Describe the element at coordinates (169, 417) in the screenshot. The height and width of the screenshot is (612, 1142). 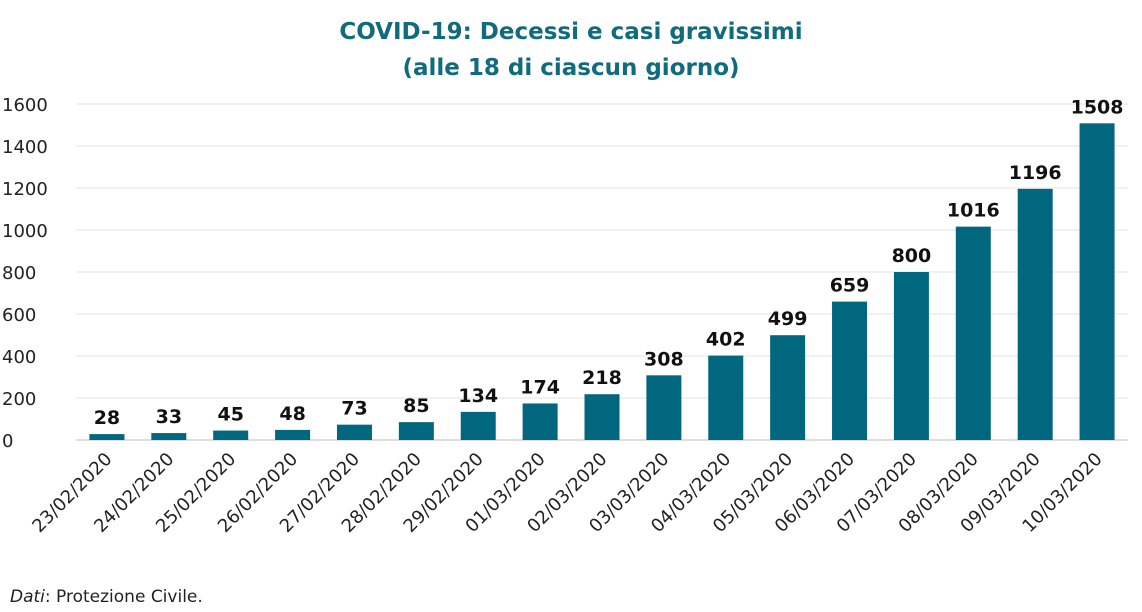
I see `data-label: 33` at that location.